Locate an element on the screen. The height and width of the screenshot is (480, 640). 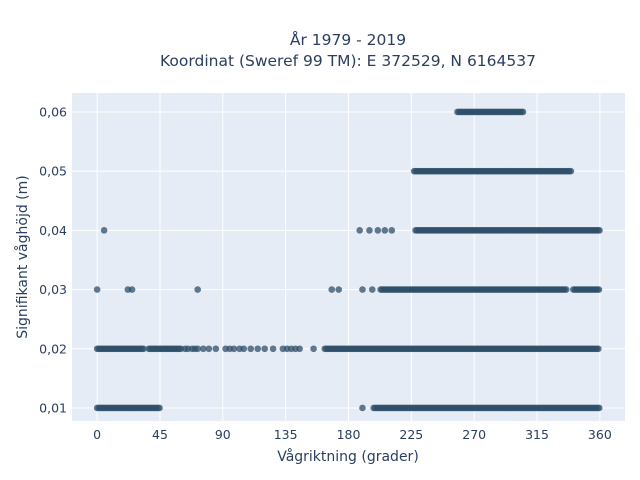
x-tick-label: 45 is located at coordinates (160, 434).